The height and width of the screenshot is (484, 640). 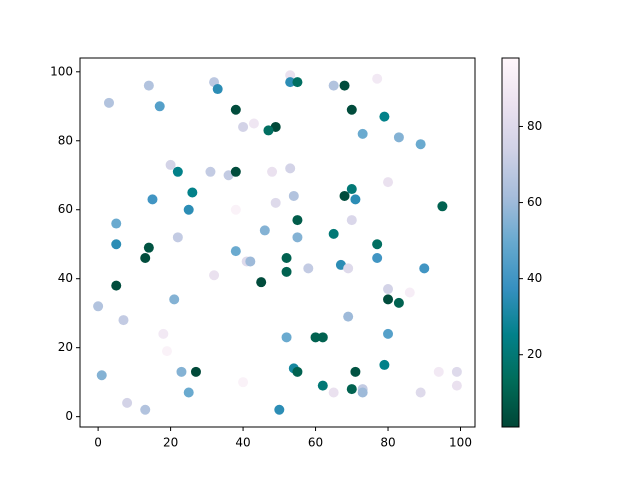 What do you see at coordinates (534, 202) in the screenshot?
I see `colorbar-tick-label: 60` at bounding box center [534, 202].